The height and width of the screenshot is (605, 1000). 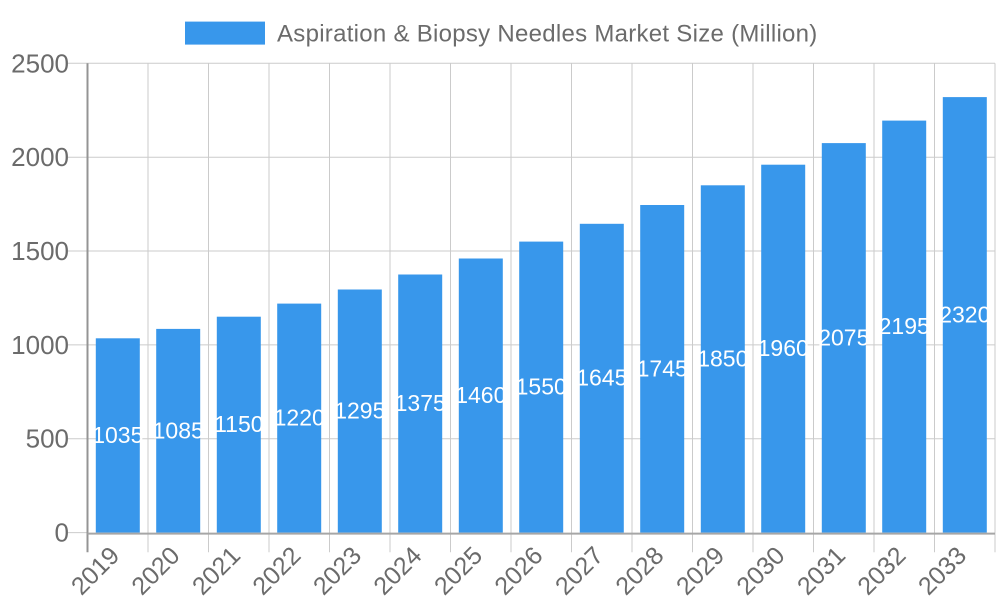 What do you see at coordinates (420, 403) in the screenshot?
I see `svg-text: 1375` at bounding box center [420, 403].